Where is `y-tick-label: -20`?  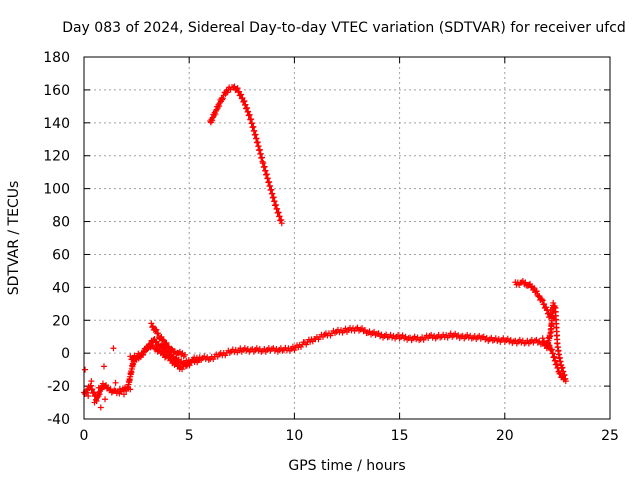 y-tick-label: -20 is located at coordinates (58, 387).